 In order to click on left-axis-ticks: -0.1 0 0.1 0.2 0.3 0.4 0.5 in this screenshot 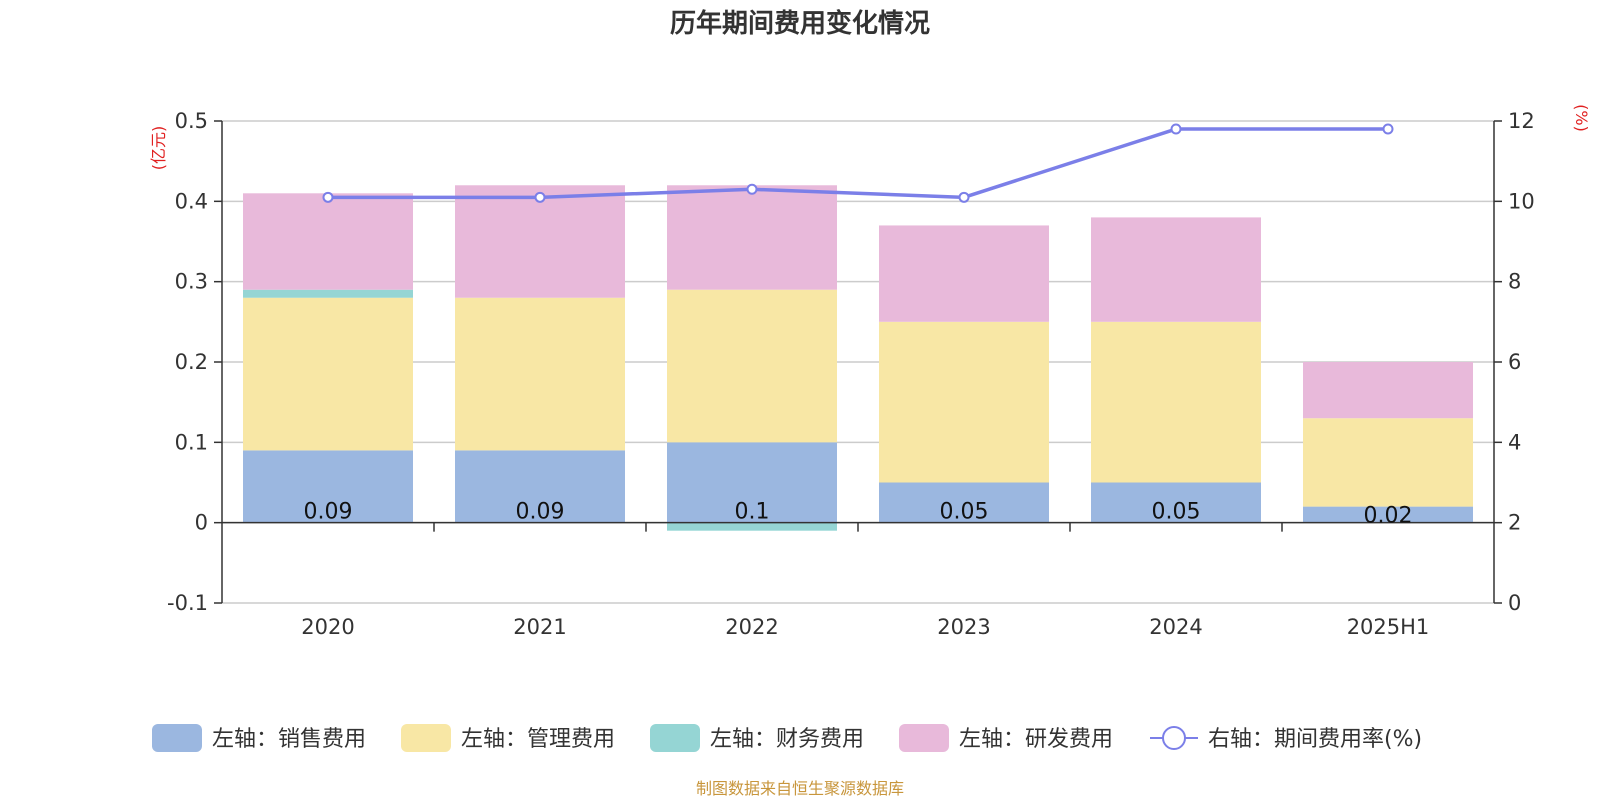, I will do `click(194, 362)`.